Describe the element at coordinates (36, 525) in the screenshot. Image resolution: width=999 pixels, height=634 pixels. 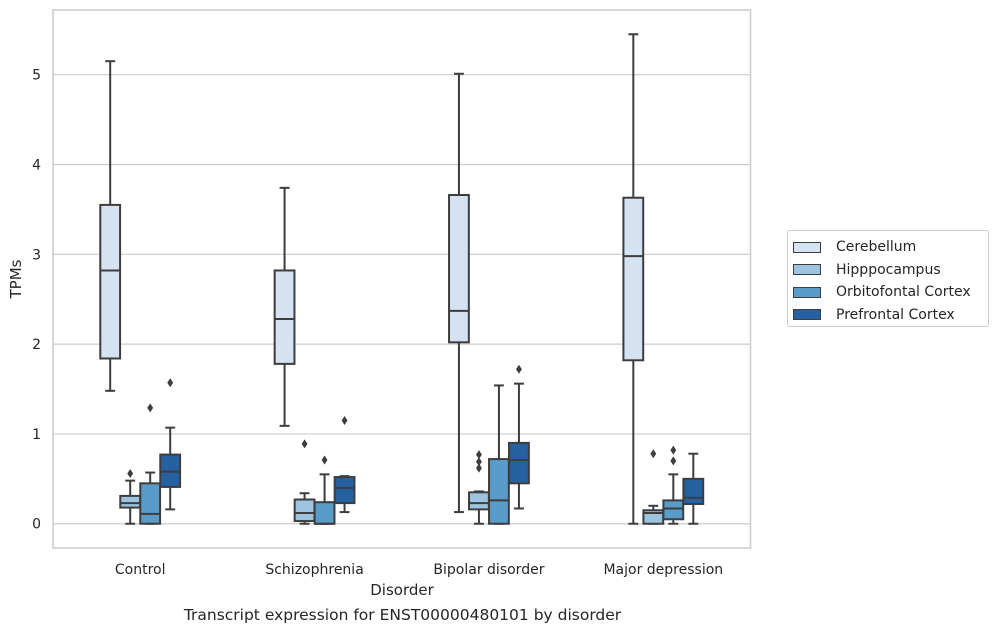
I see `y-tick-label: 0` at that location.